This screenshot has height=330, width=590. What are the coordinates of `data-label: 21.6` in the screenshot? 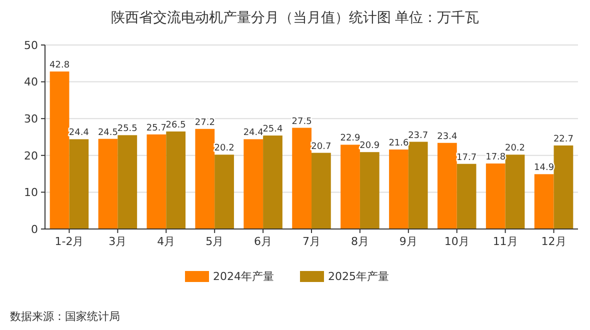 It's located at (399, 143).